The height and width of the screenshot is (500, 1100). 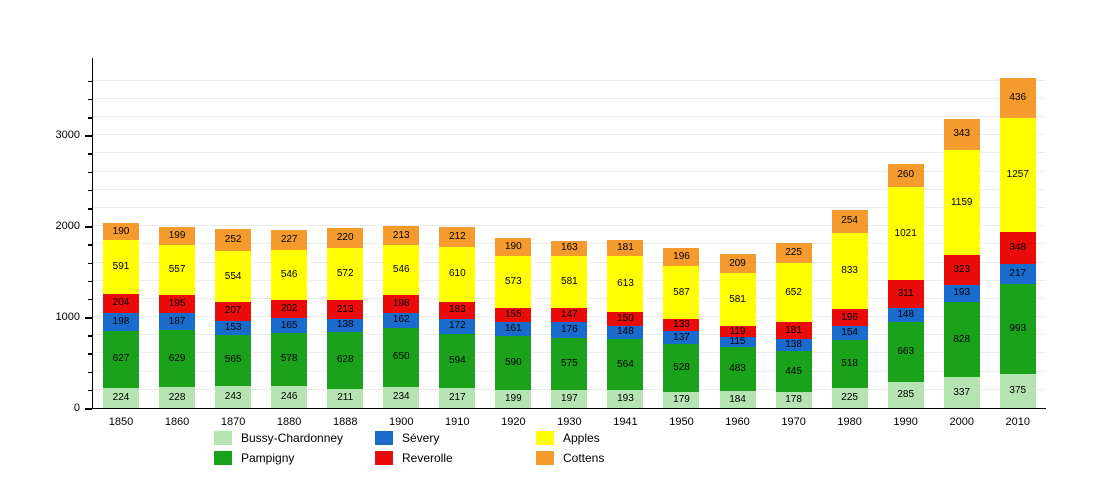 What do you see at coordinates (849, 397) in the screenshot?
I see `bar-segment-bussy-chardonney: 225` at bounding box center [849, 397].